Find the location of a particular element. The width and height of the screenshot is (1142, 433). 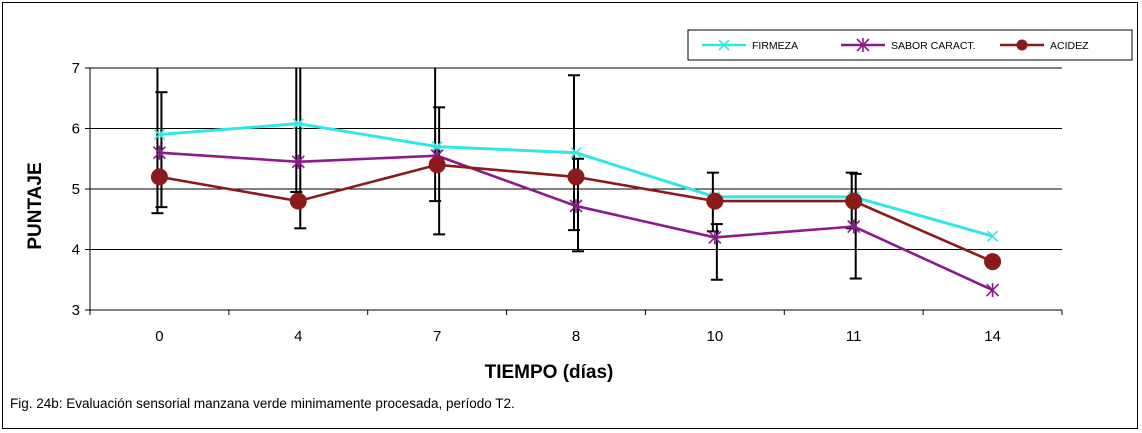

y-tick-label: 7 is located at coordinates (76, 68).